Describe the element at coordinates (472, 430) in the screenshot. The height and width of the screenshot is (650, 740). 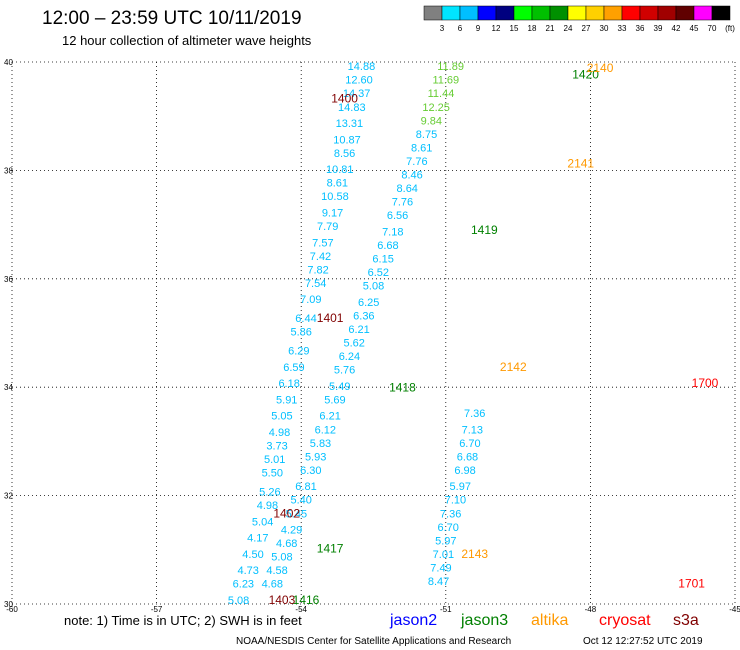
I see `swh-value: 7.13` at that location.